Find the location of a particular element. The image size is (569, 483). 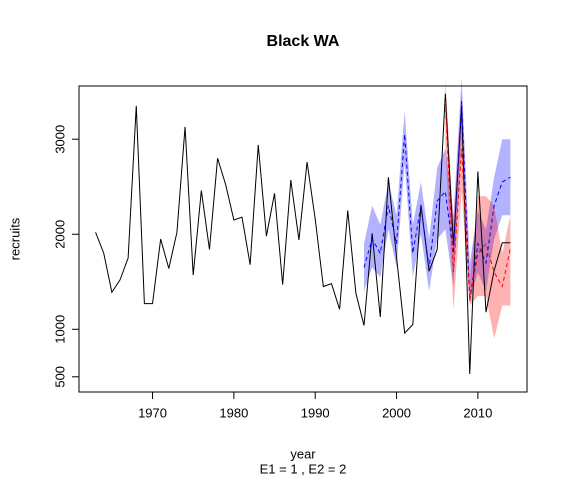

x-tick-label: 1980 is located at coordinates (233, 412).